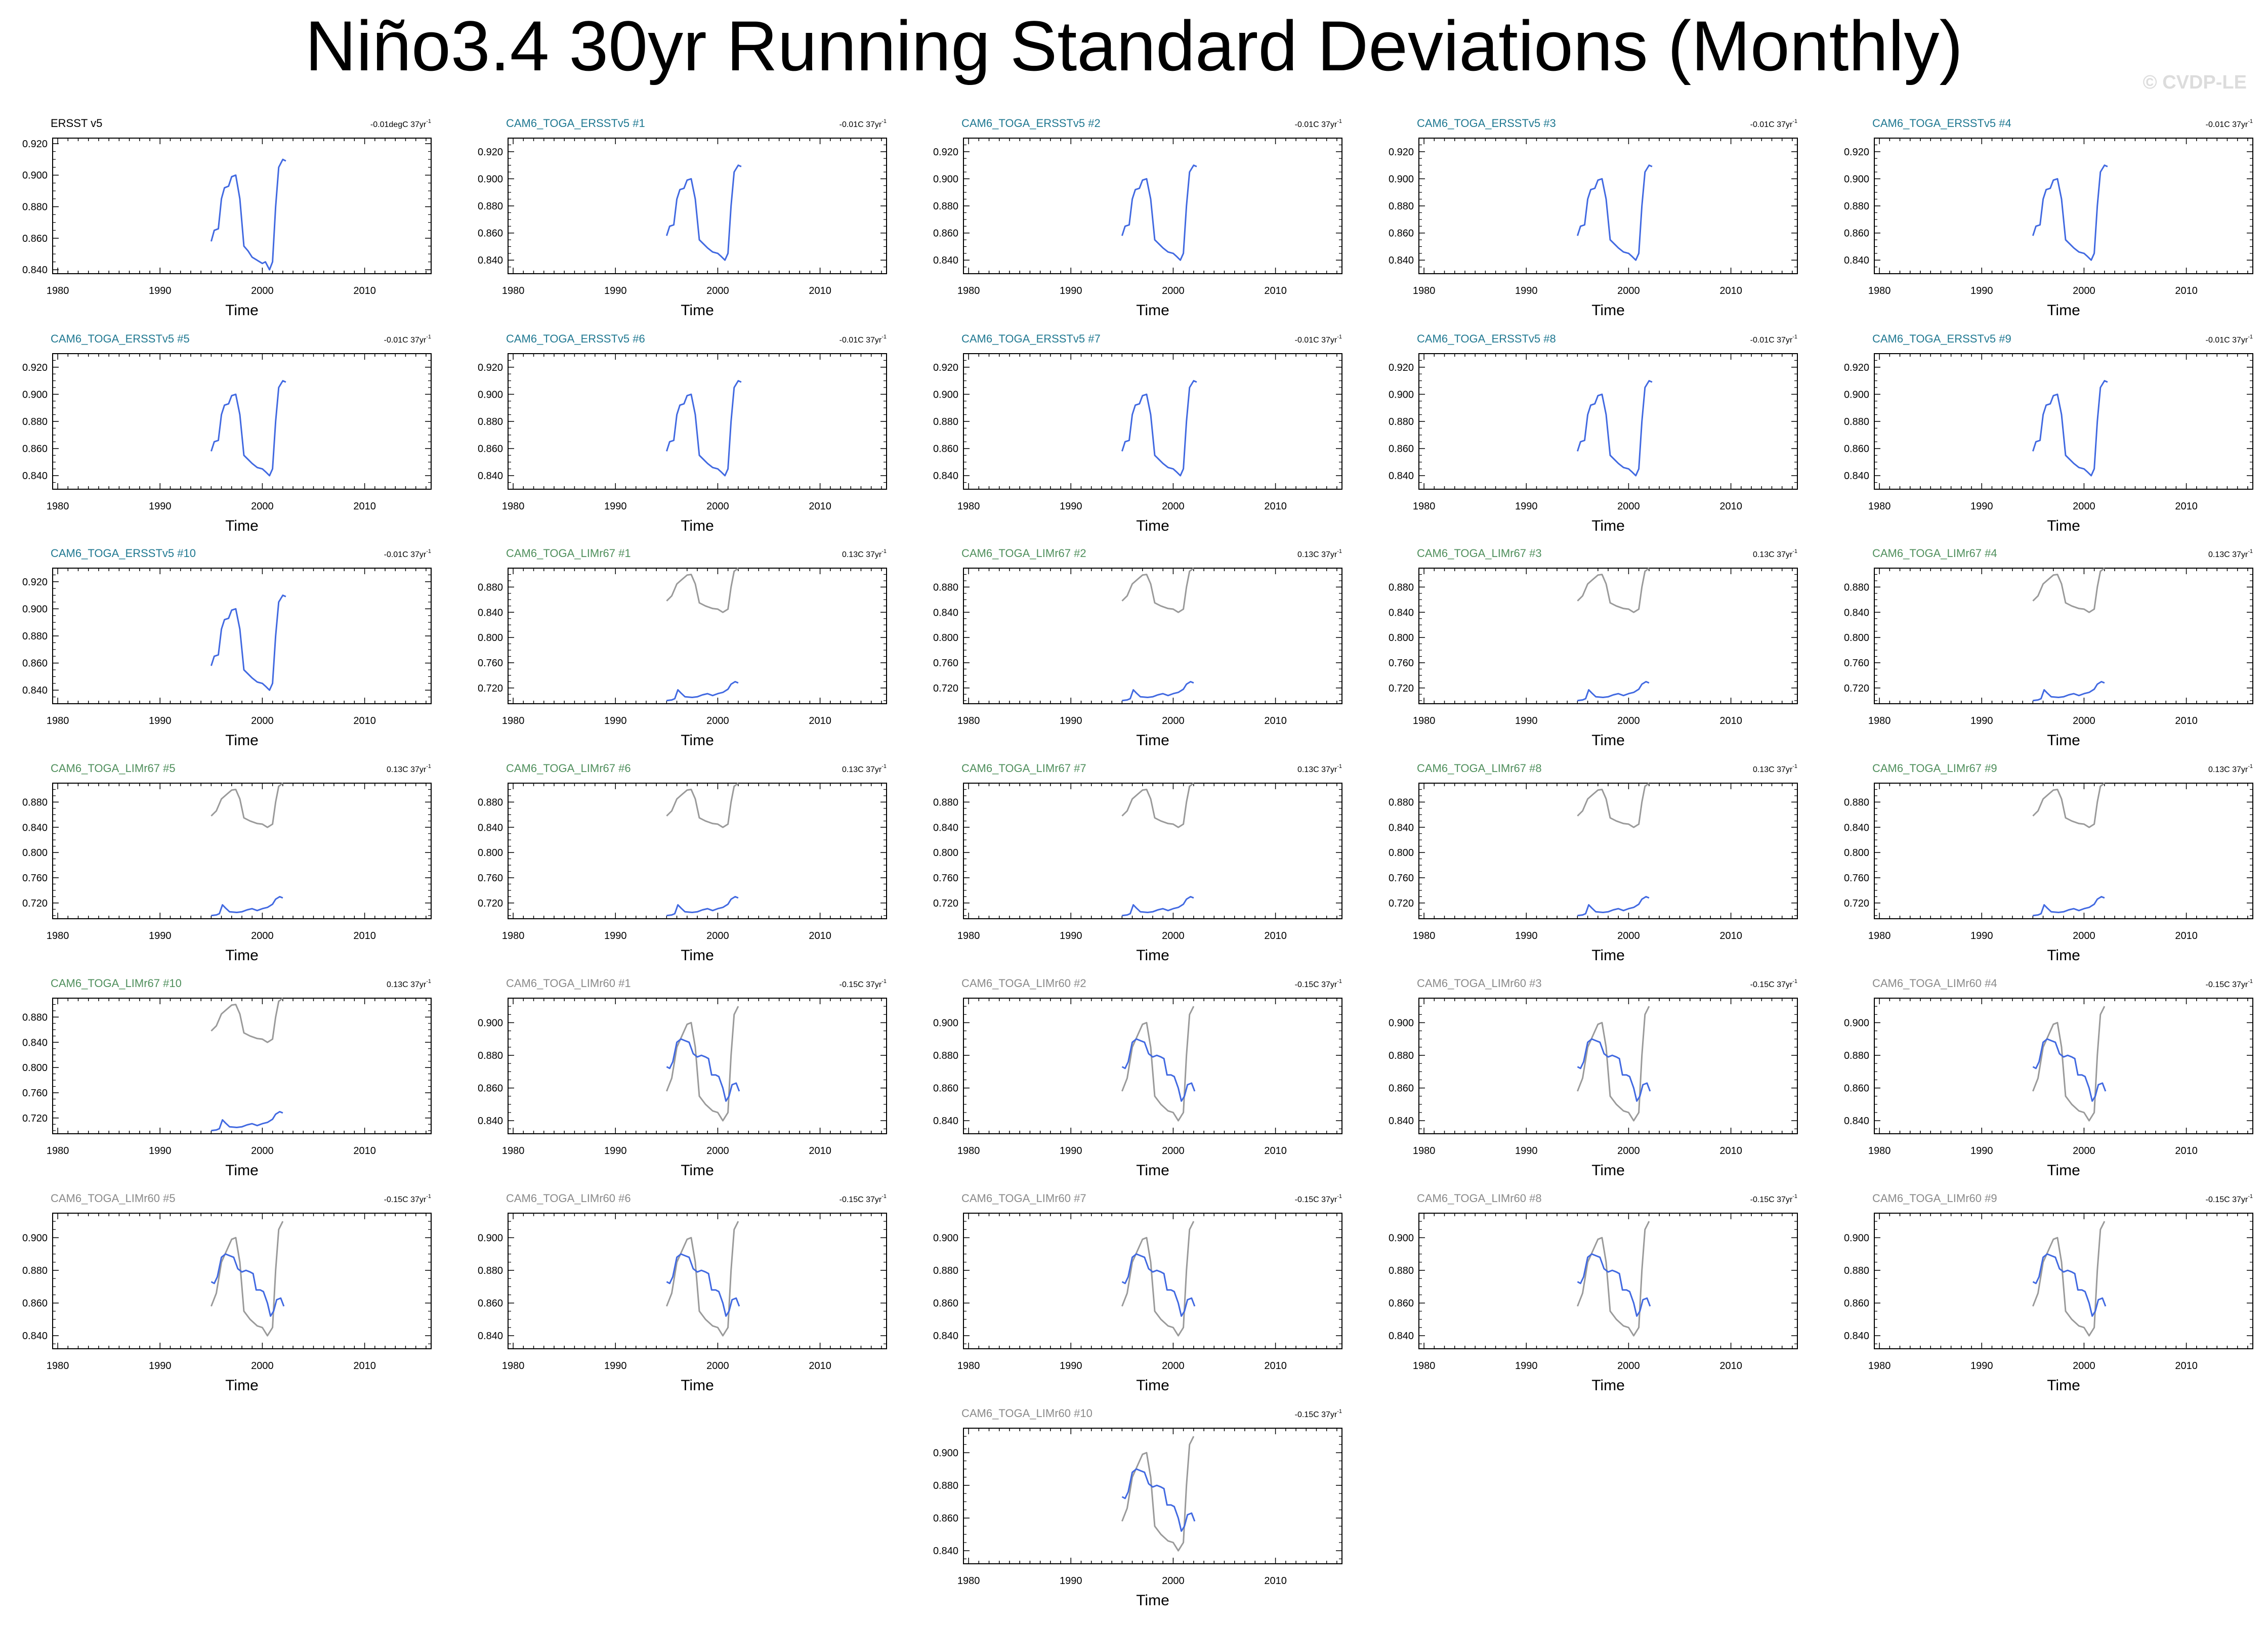 This screenshot has height=1626, width=2268. What do you see at coordinates (568, 768) in the screenshot?
I see `panel-title: CAM6_TOGA_LIMr67 #6` at bounding box center [568, 768].